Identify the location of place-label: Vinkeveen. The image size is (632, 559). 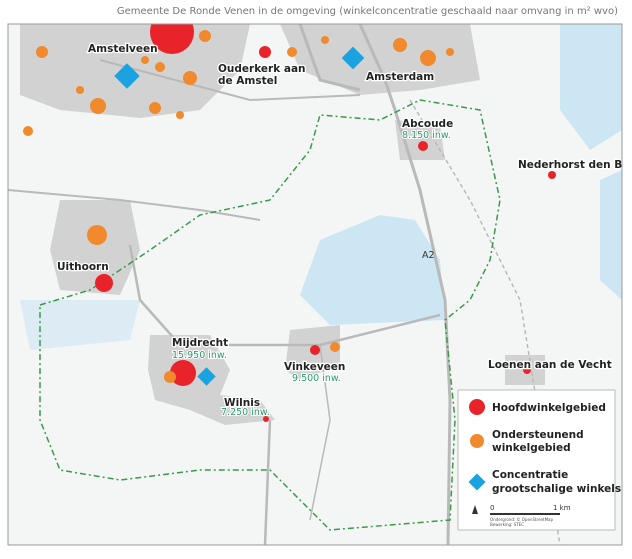
(314, 367).